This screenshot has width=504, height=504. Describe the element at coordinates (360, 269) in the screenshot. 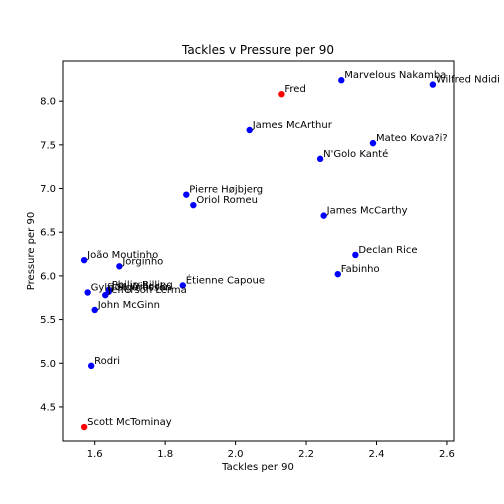

I see `point-label: Fabinho` at that location.